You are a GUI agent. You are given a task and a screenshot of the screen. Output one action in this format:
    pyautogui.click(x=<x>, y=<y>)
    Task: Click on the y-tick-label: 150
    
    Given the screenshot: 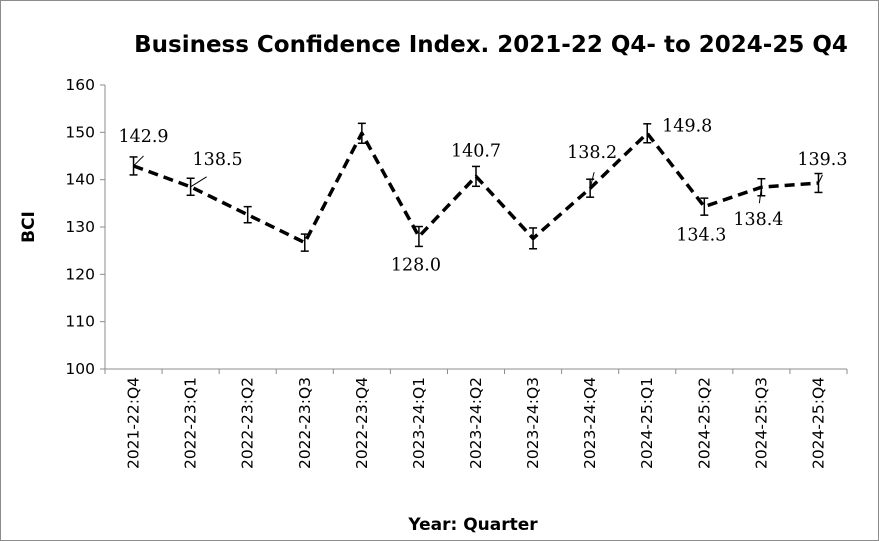 What is the action you would take?
    pyautogui.click(x=80, y=132)
    